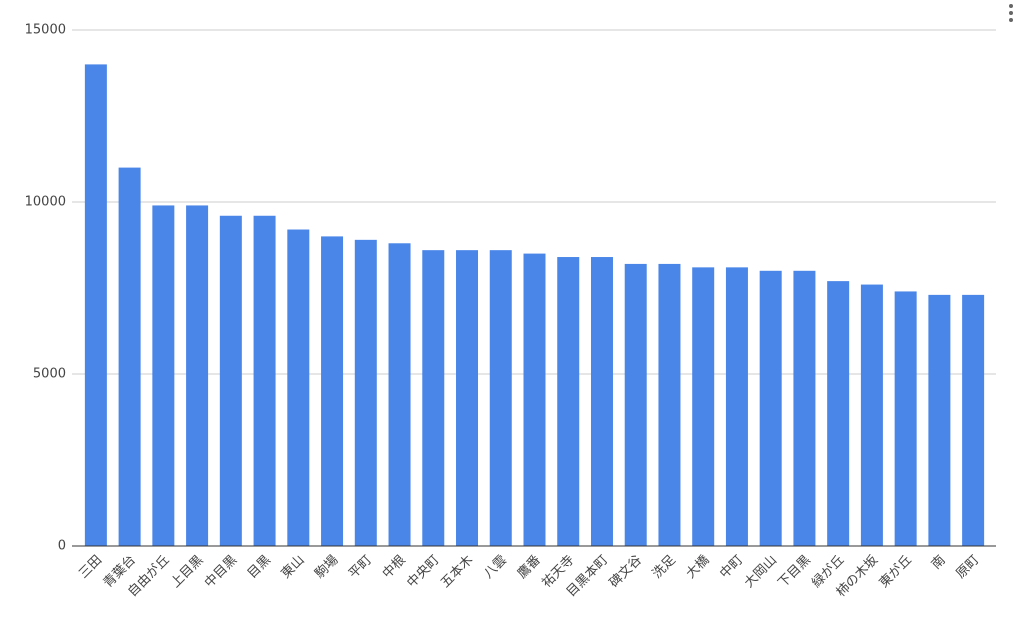 The width and height of the screenshot is (1024, 618). What do you see at coordinates (187, 572) in the screenshot?
I see `x-tick-label: 上目黒` at bounding box center [187, 572].